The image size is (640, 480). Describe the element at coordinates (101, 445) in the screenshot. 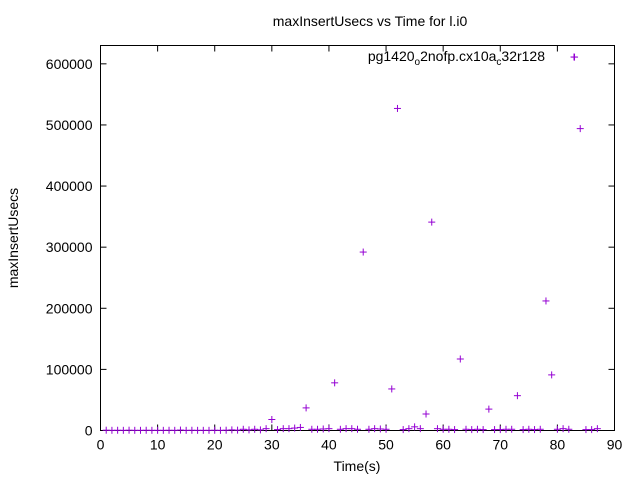

I see `x-tick-label: 0` at that location.